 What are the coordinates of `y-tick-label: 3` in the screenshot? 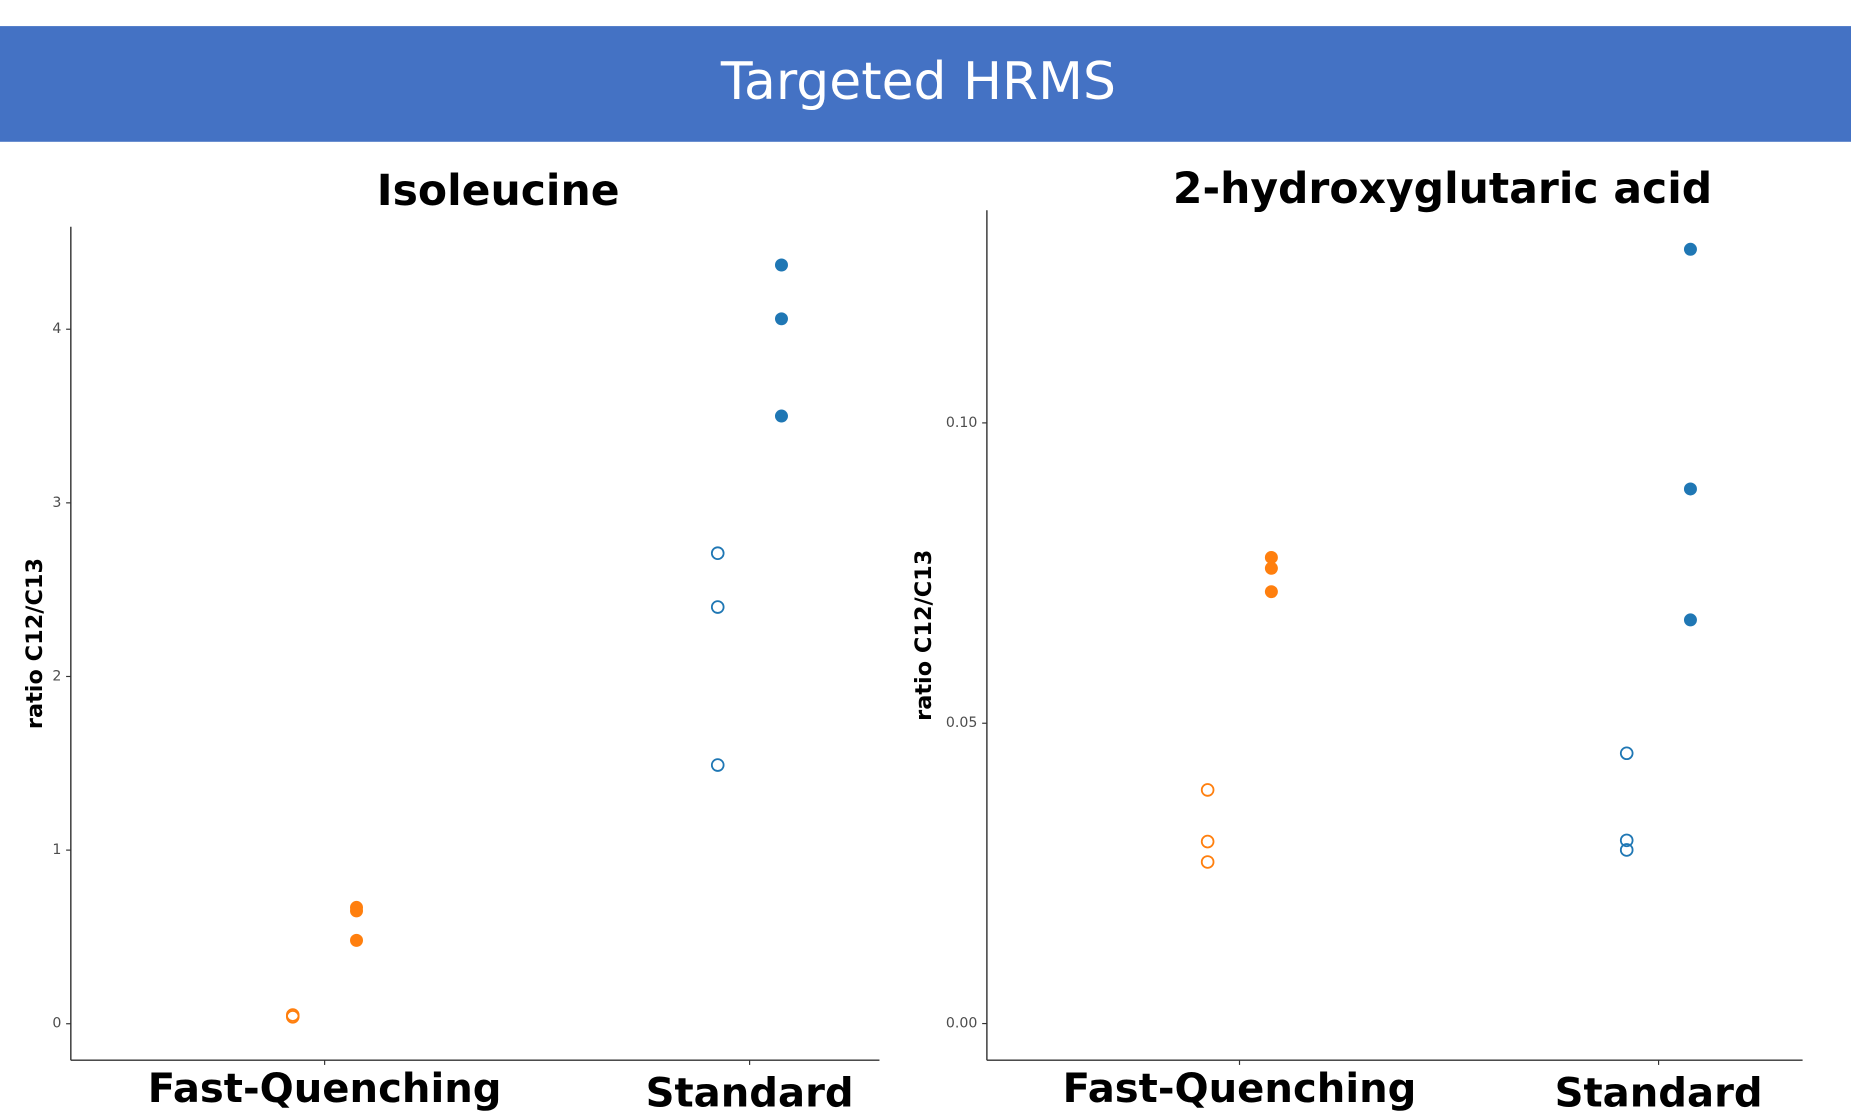 It's located at (56, 503).